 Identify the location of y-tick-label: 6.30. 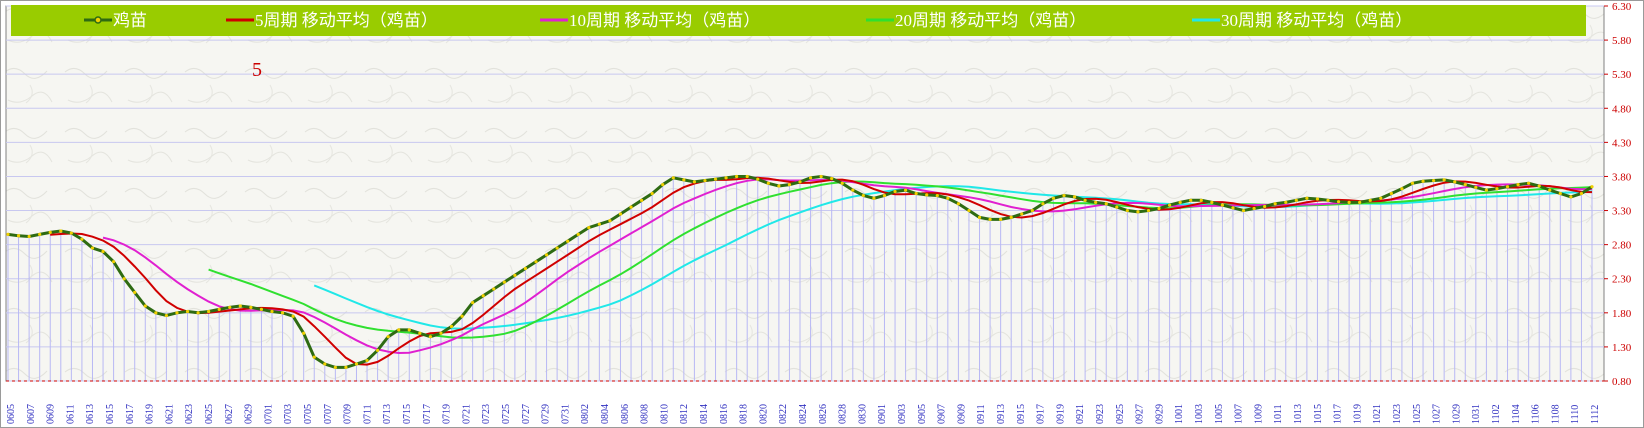
(1622, 7).